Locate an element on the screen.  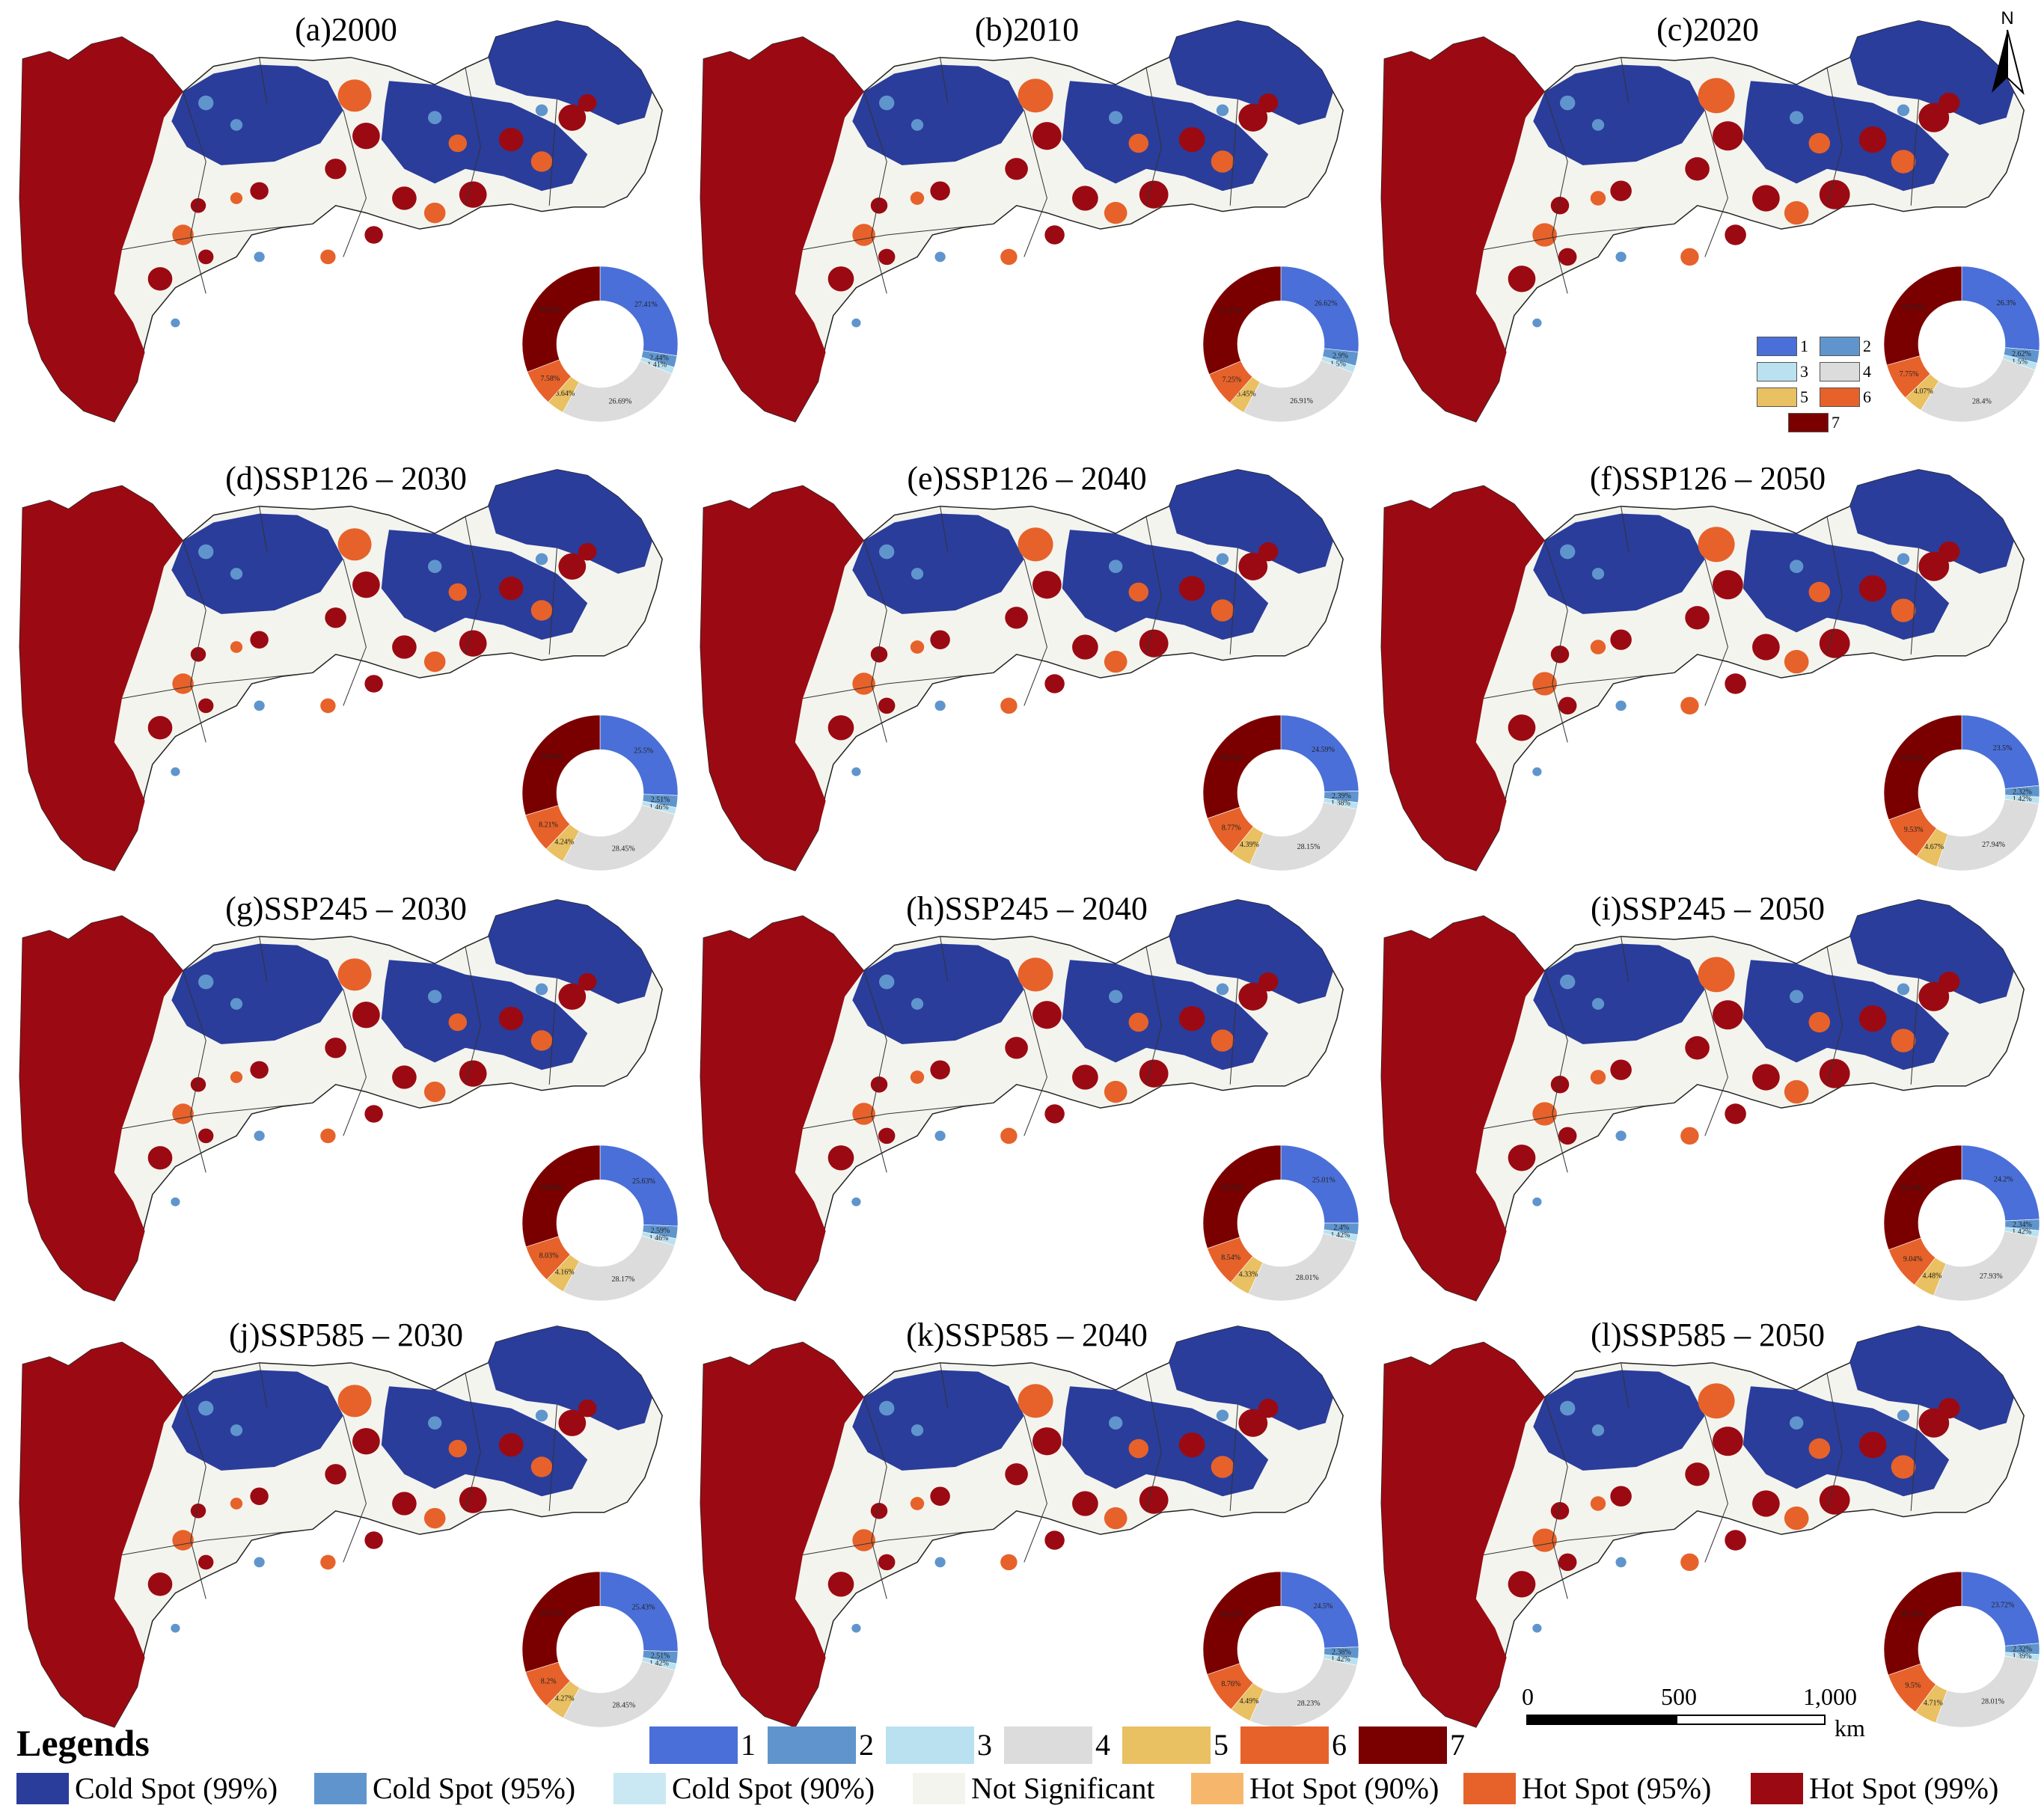
donut-label-1: 27.41% is located at coordinates (646, 305).